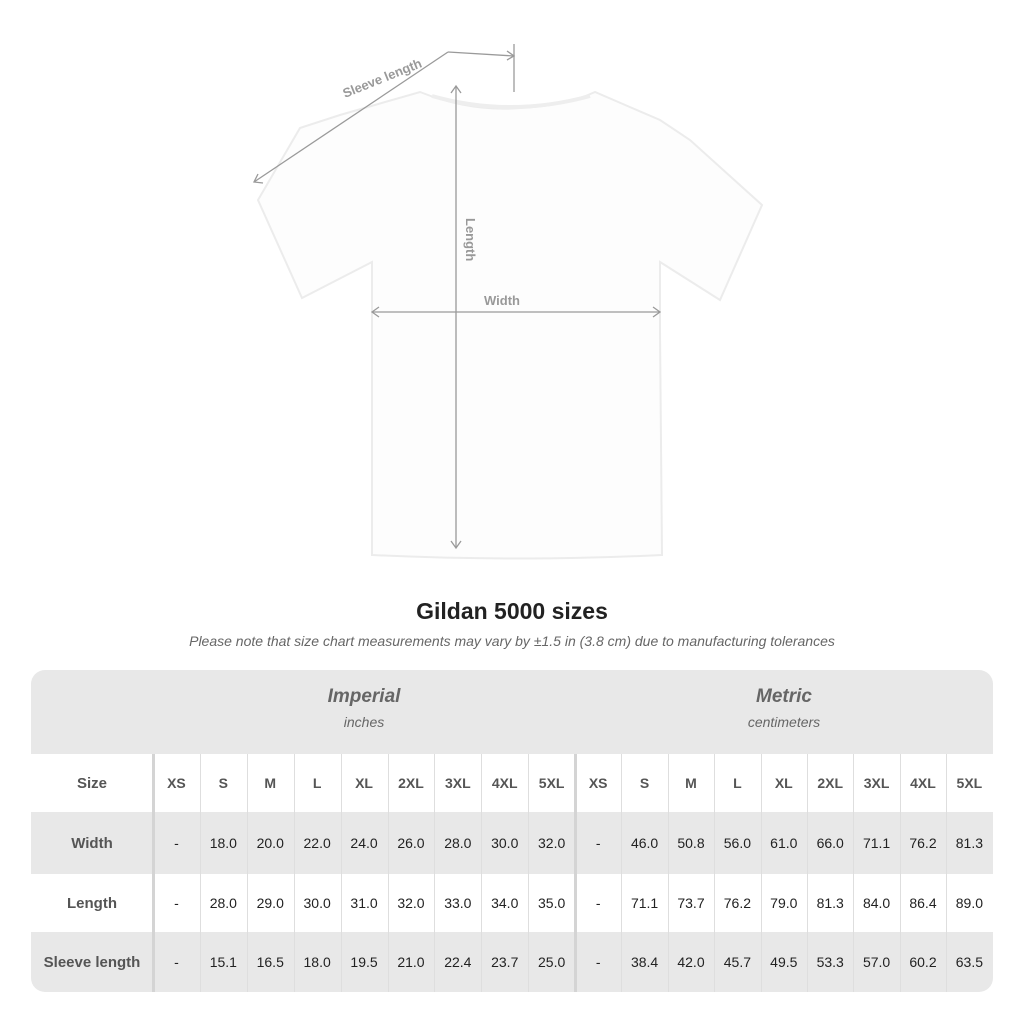 This screenshot has width=1024, height=1024. What do you see at coordinates (458, 962) in the screenshot?
I see `imperial-value: 22.4` at bounding box center [458, 962].